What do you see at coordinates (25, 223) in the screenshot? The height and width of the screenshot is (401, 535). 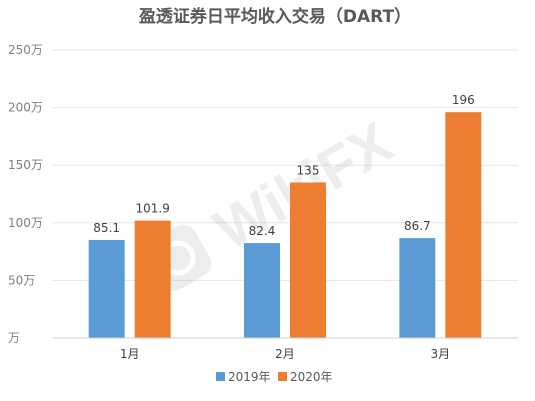 I see `y-tick-label: 100万` at bounding box center [25, 223].